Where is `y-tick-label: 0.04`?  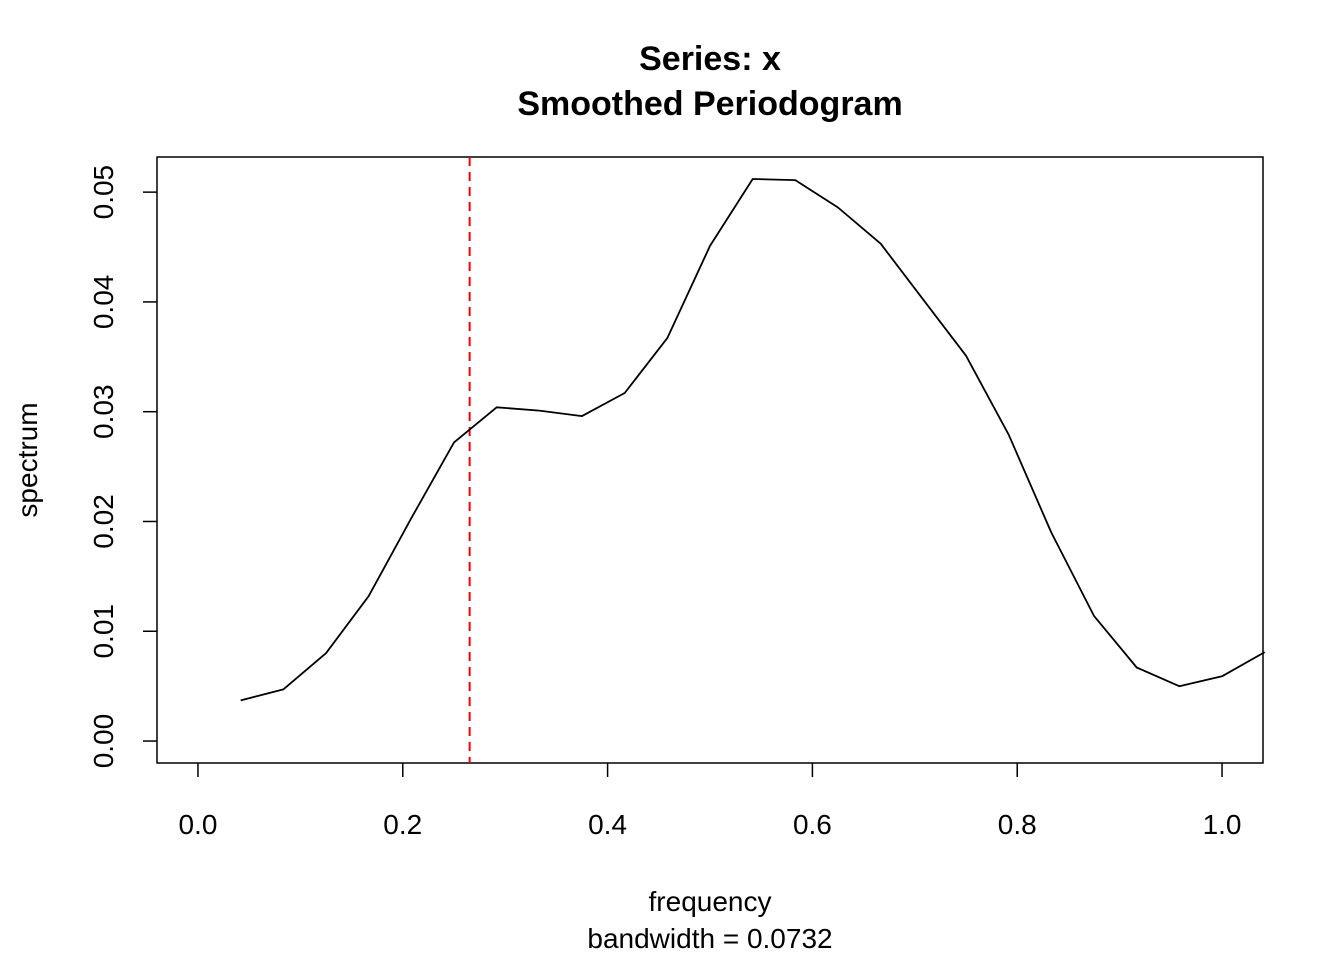 y-tick-label: 0.04 is located at coordinates (103, 302).